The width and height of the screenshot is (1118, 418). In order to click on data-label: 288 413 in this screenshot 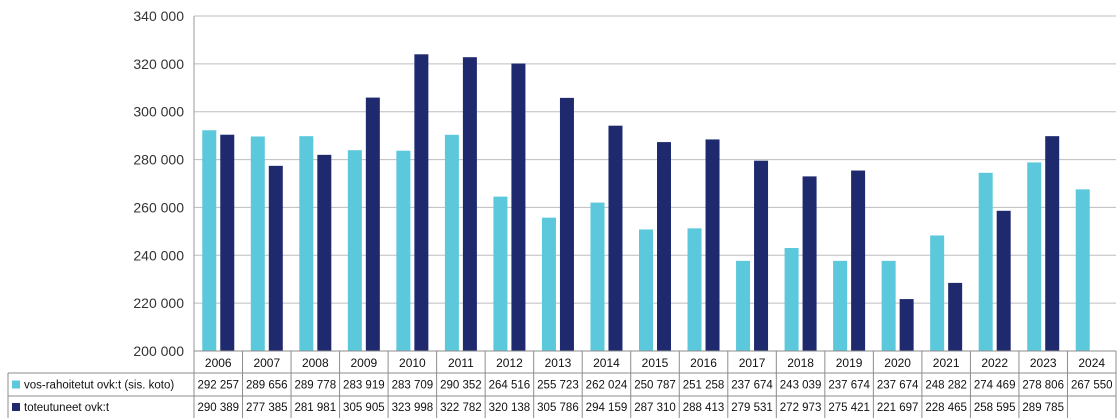, I will do `click(704, 408)`.